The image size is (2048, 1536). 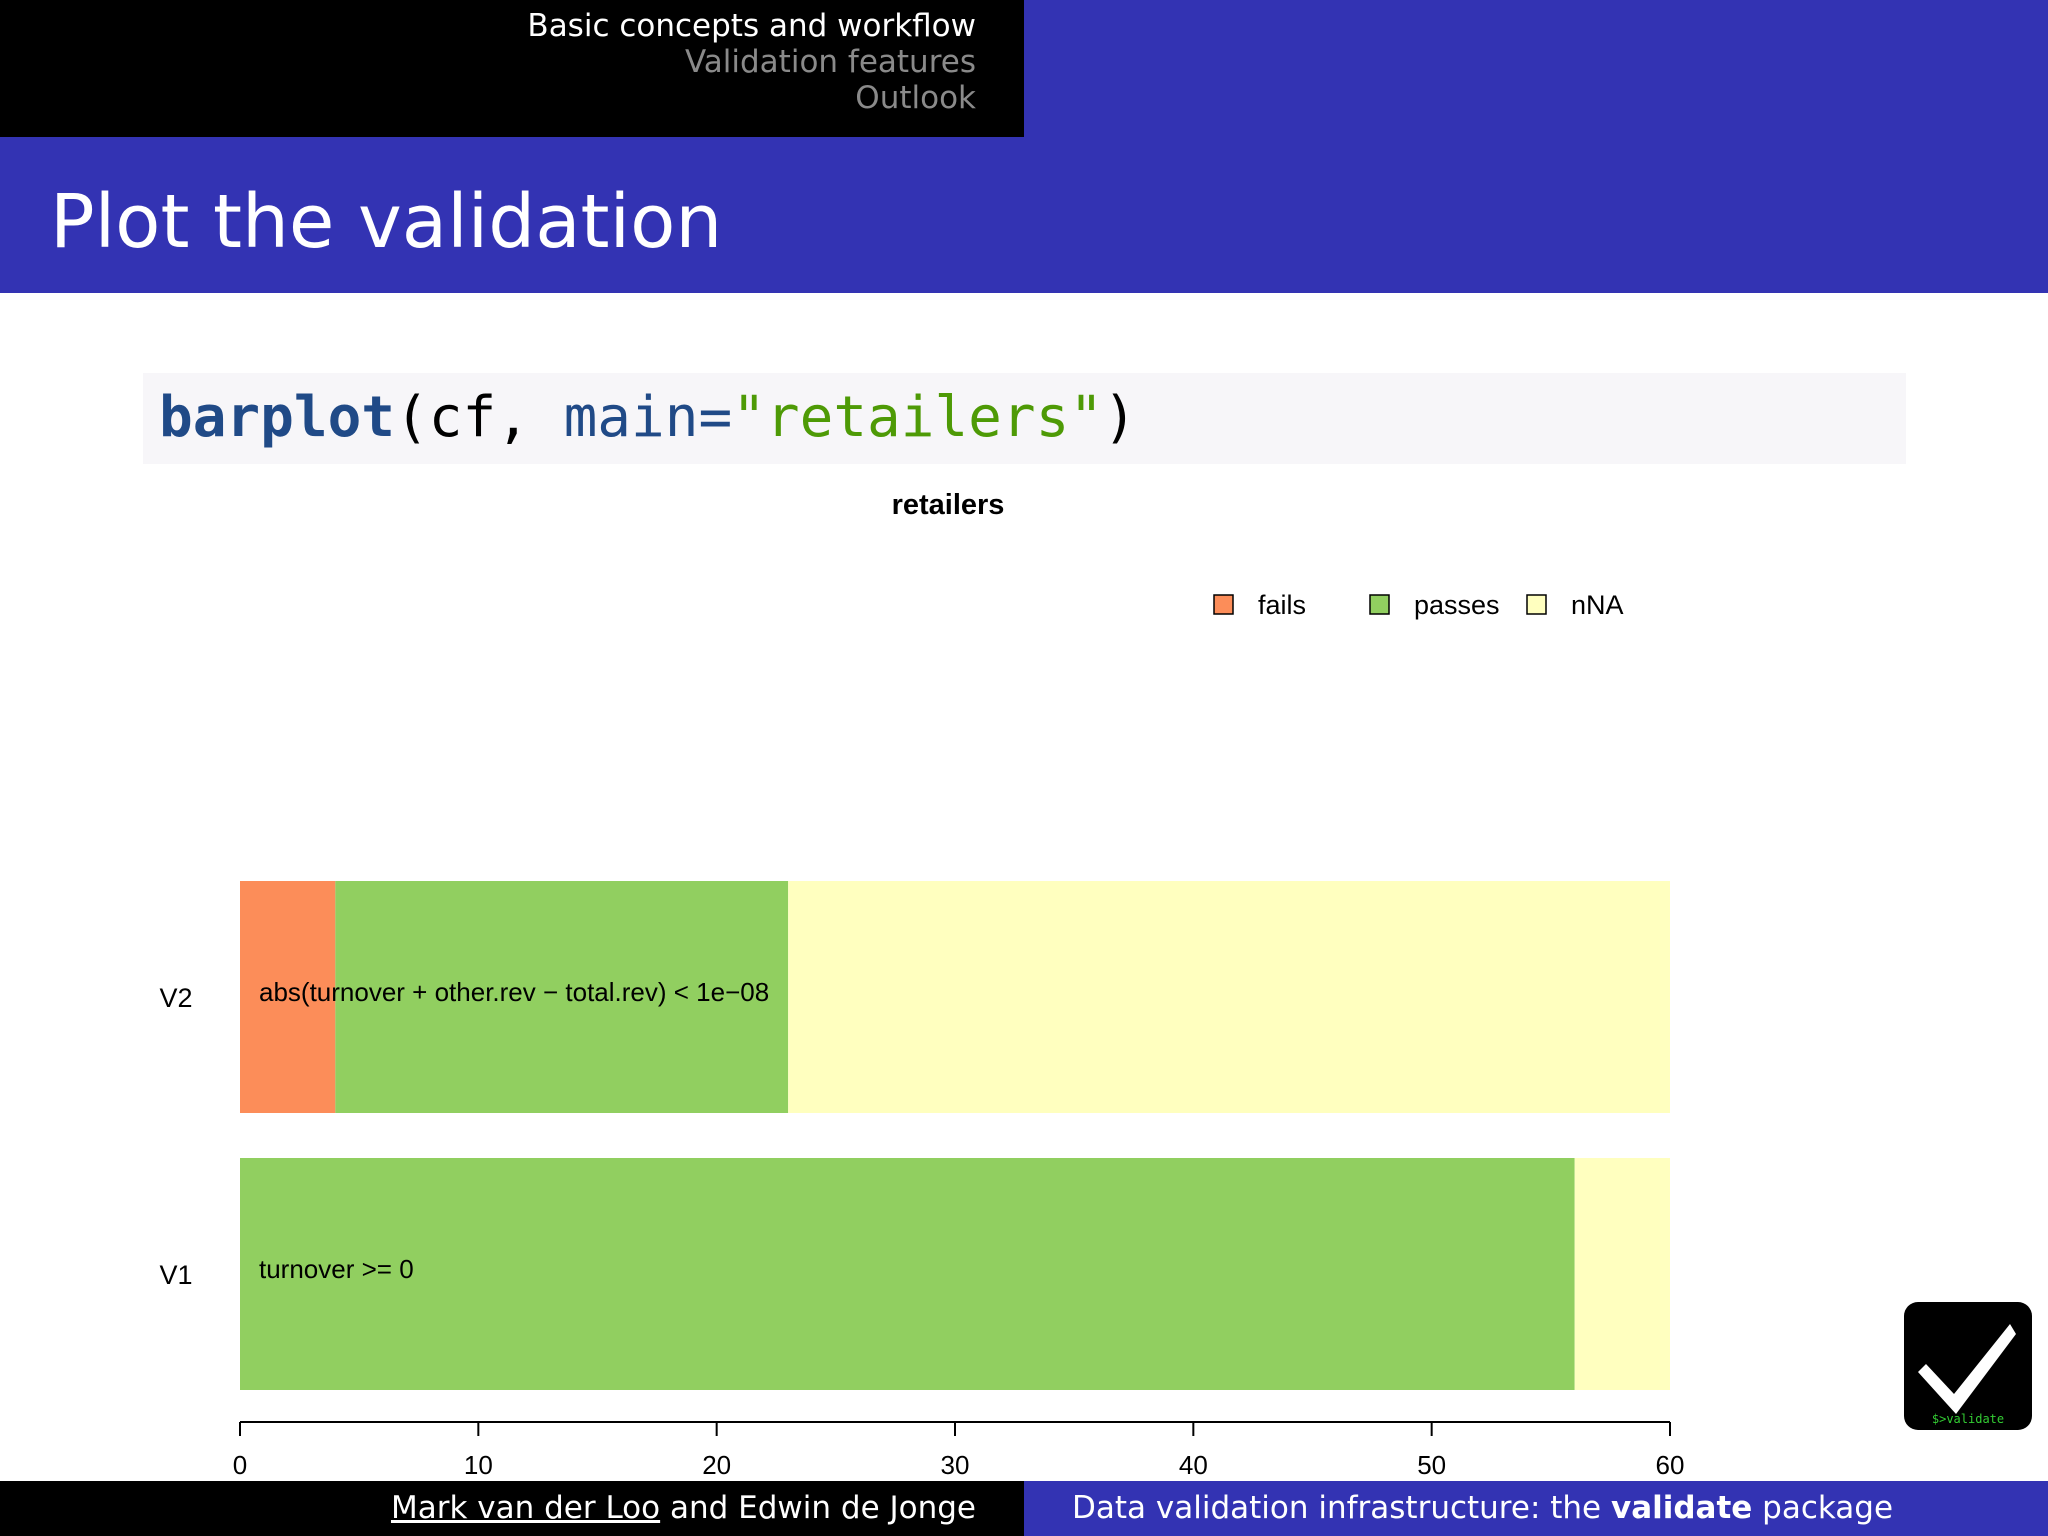 I want to click on footer-author-link: Mark van der Loo, so click(x=525, y=1508).